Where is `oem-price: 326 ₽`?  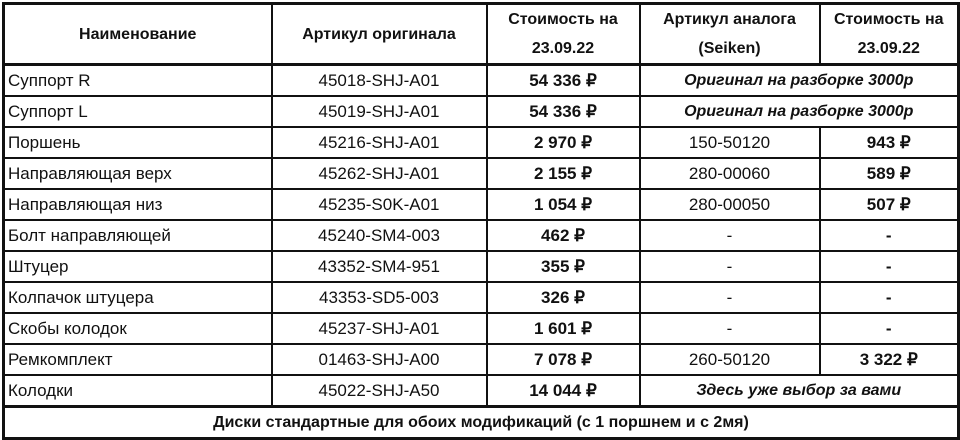 oem-price: 326 ₽ is located at coordinates (563, 297).